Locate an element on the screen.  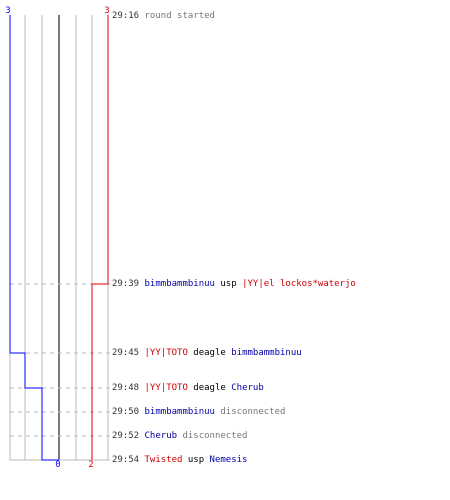
event-row: 29:45 |YY|TOTO deagle bimmbammbinuu is located at coordinates (207, 353).